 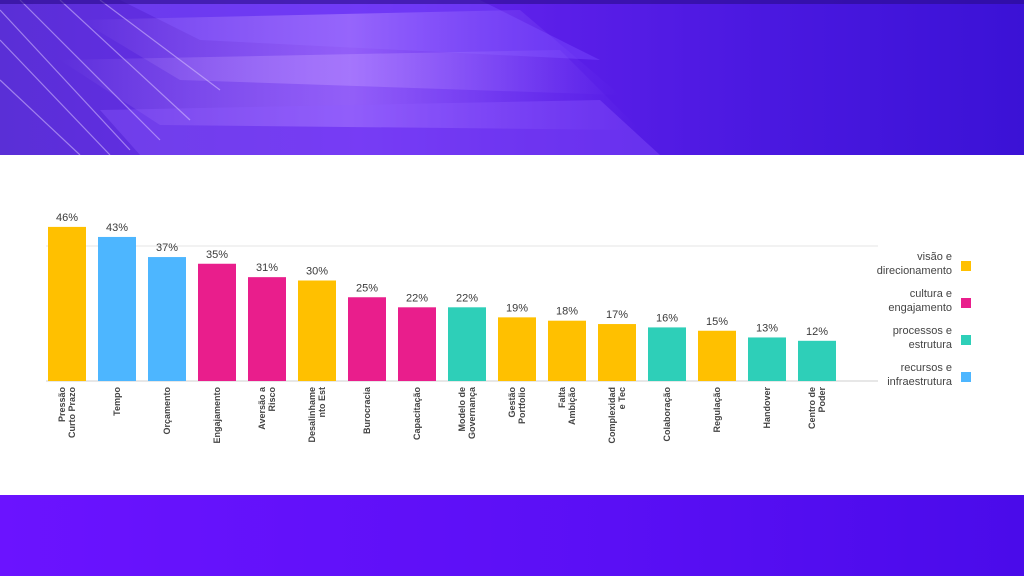 I want to click on legend-label: processos e estrutura, so click(x=923, y=338).